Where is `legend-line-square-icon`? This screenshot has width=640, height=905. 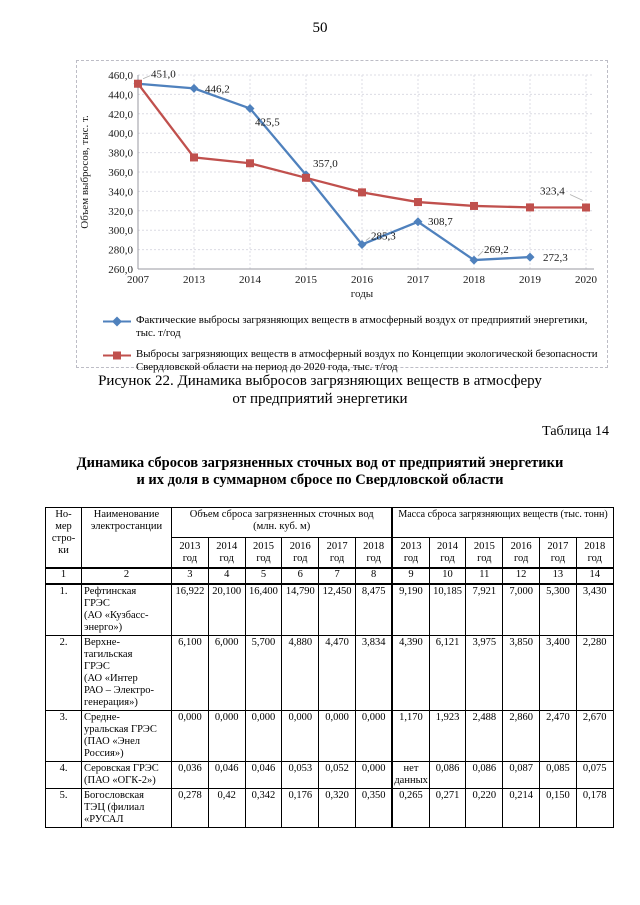
legend-line-square-icon is located at coordinates (117, 355).